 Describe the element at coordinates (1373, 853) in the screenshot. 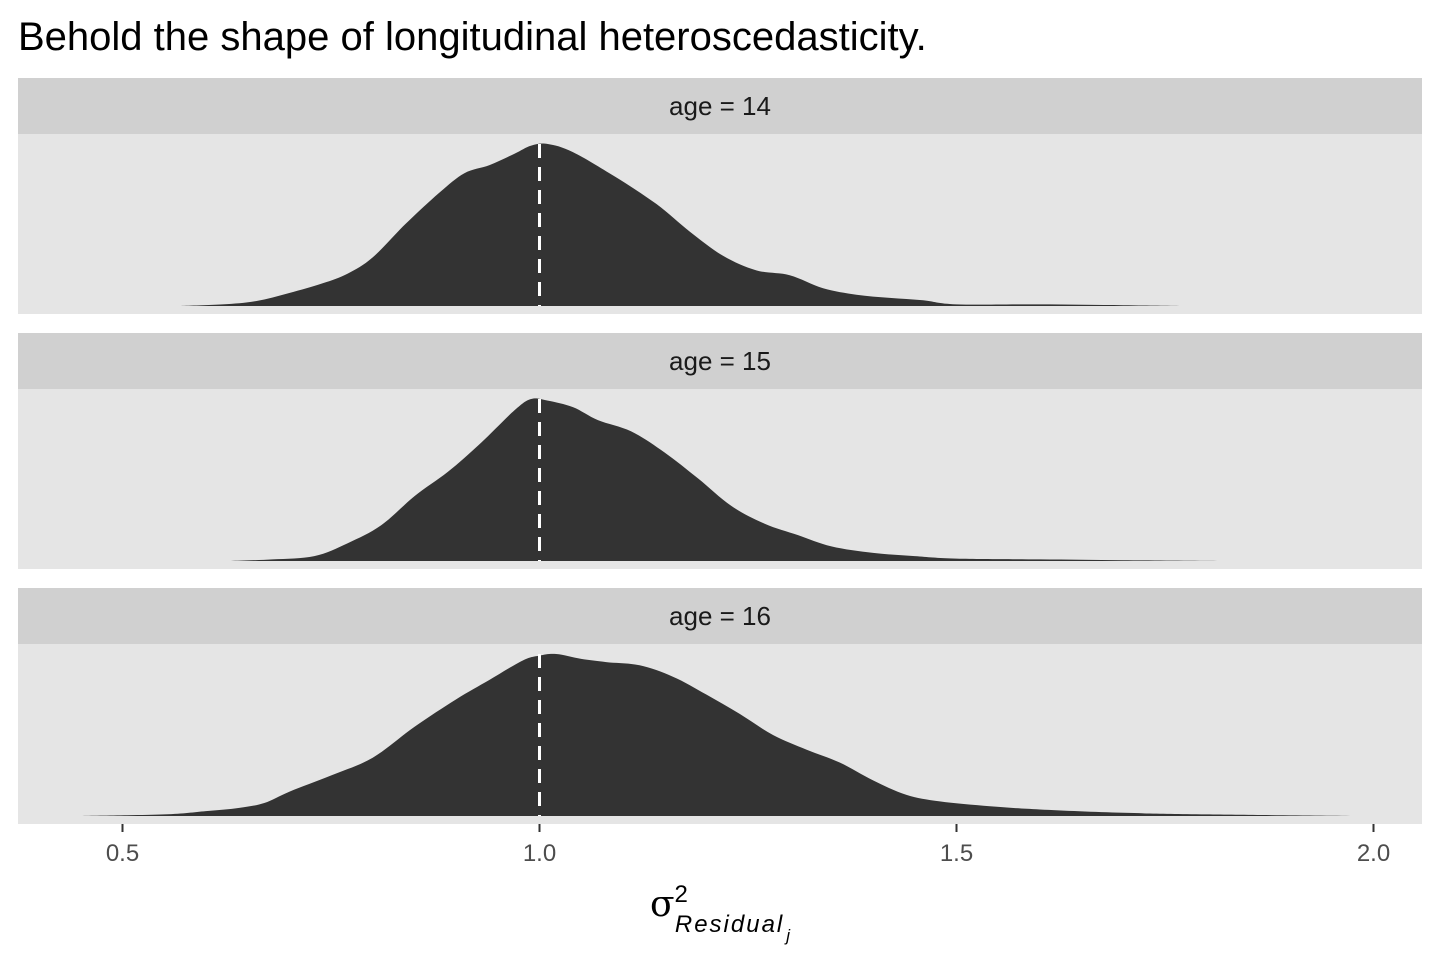

I see `x-tick-label: 2.0` at that location.